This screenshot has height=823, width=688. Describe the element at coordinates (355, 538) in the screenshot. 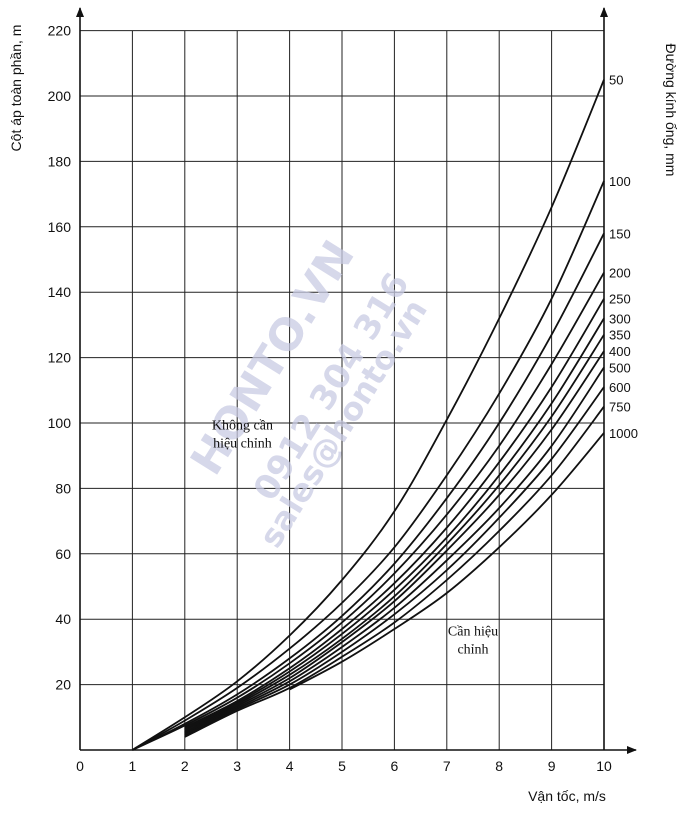

I see `annotations: Không cần hiệu chỉnh Cần hiệu chỉnh` at that location.